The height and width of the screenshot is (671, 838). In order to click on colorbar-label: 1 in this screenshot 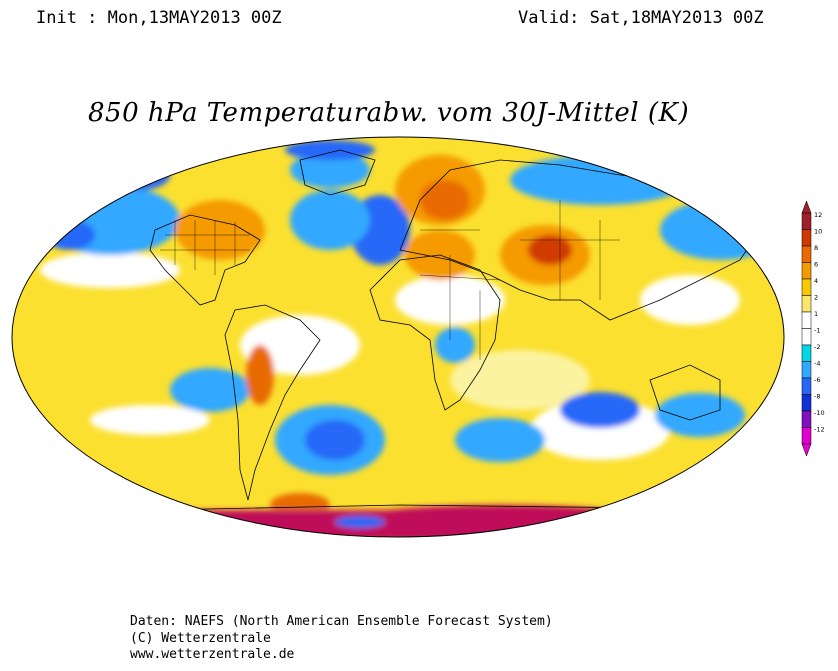, I will do `click(816, 314)`.